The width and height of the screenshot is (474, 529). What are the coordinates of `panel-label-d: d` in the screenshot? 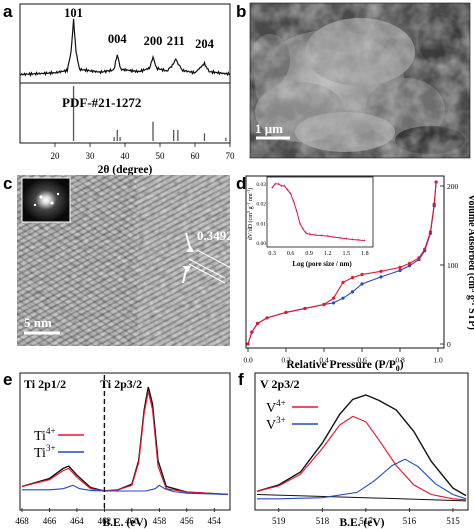 It's located at (241, 183).